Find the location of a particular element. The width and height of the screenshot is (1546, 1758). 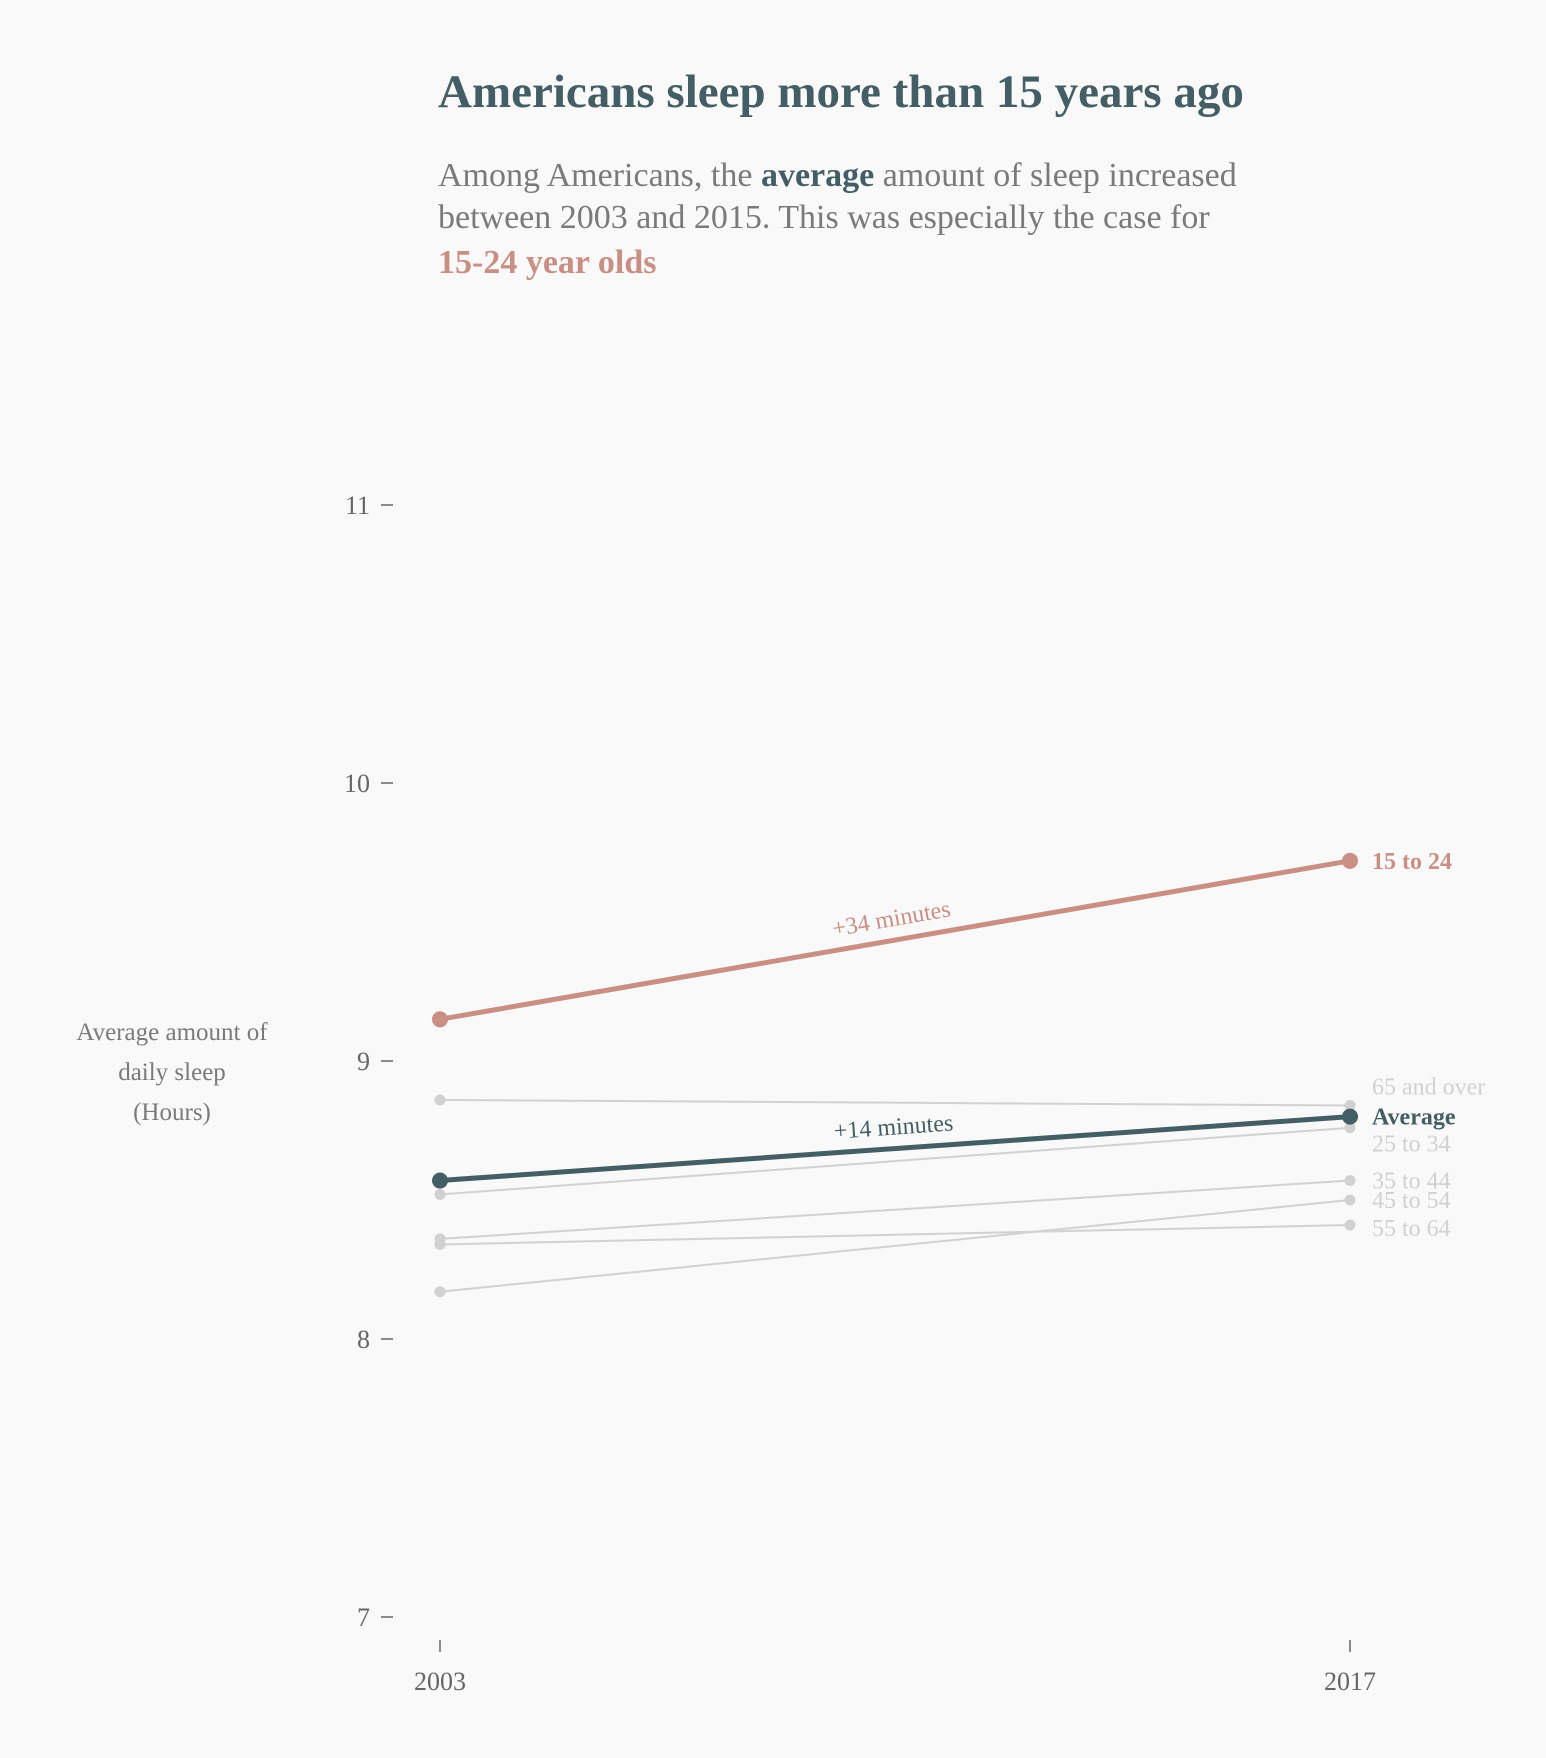

y-tick-label: 9 is located at coordinates (363, 1061).